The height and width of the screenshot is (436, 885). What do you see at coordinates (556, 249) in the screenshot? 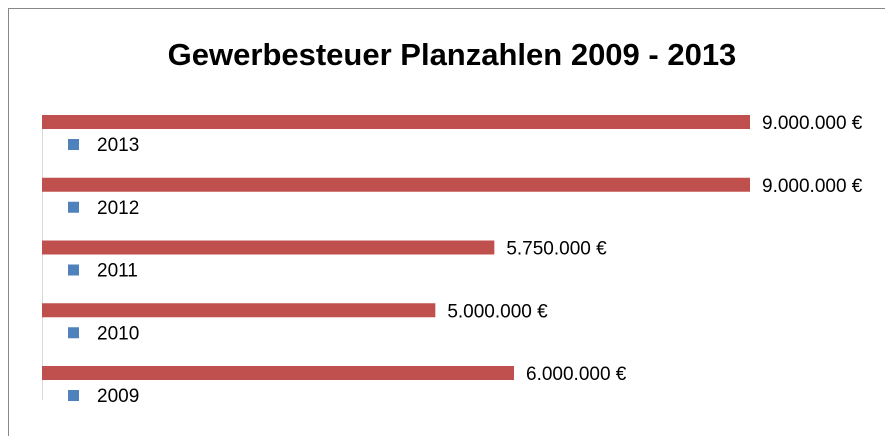
I see `value-label: 5.750.000 €` at bounding box center [556, 249].